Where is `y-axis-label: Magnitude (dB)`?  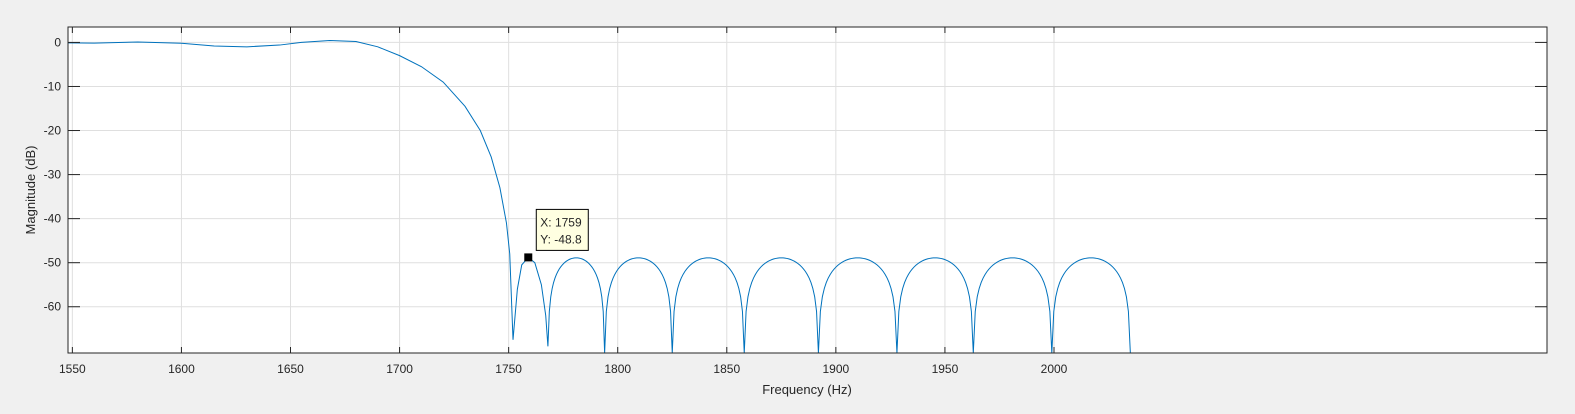
y-axis-label: Magnitude (dB) is located at coordinates (30, 190).